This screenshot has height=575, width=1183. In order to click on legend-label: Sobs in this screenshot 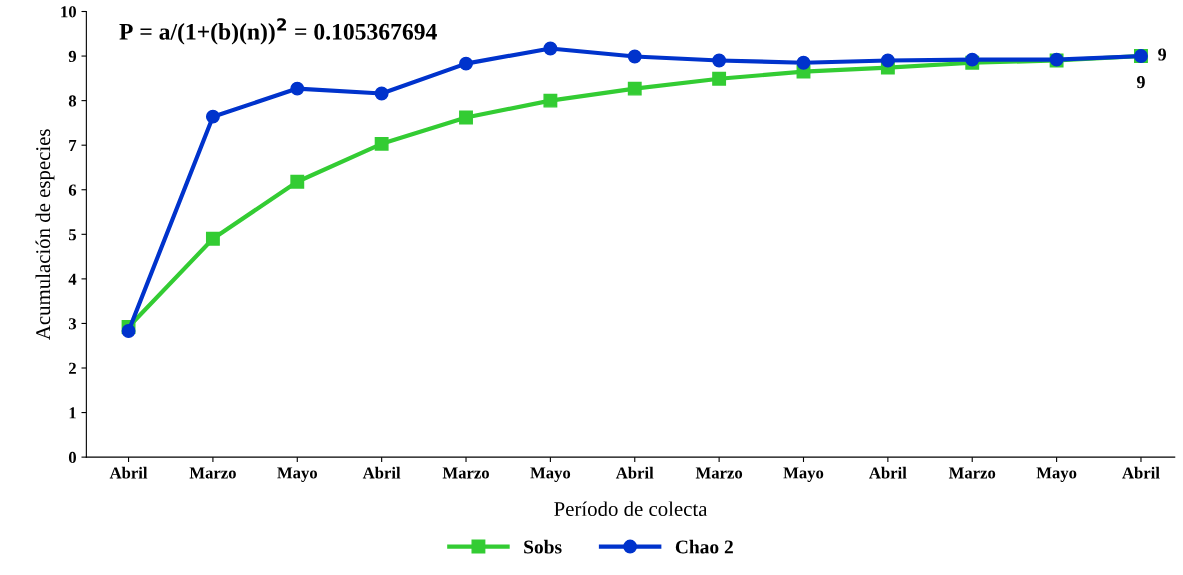, I will do `click(543, 546)`.